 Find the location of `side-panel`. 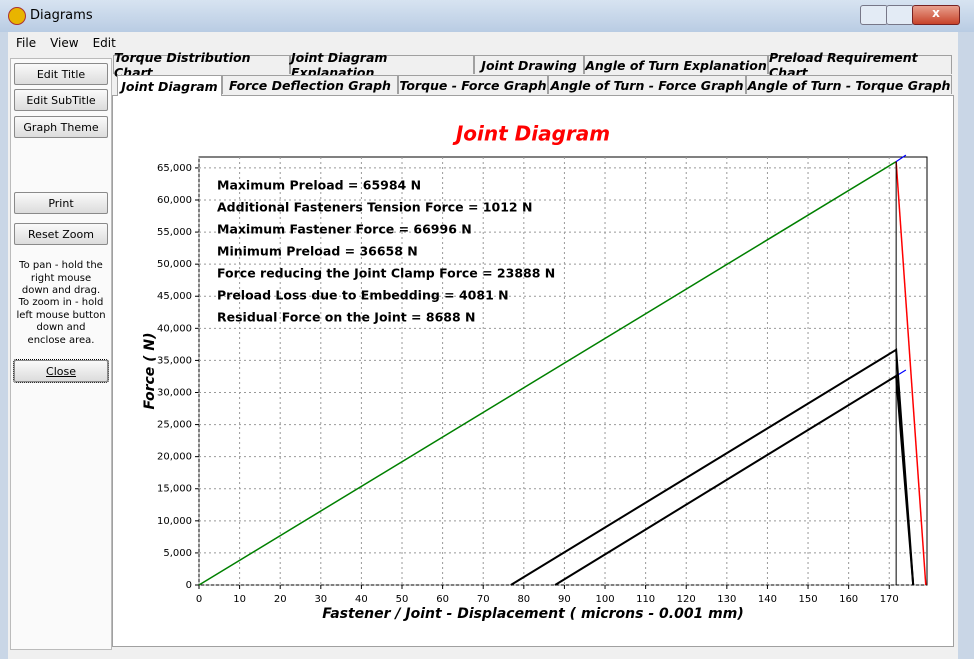

side-panel is located at coordinates (61, 354).